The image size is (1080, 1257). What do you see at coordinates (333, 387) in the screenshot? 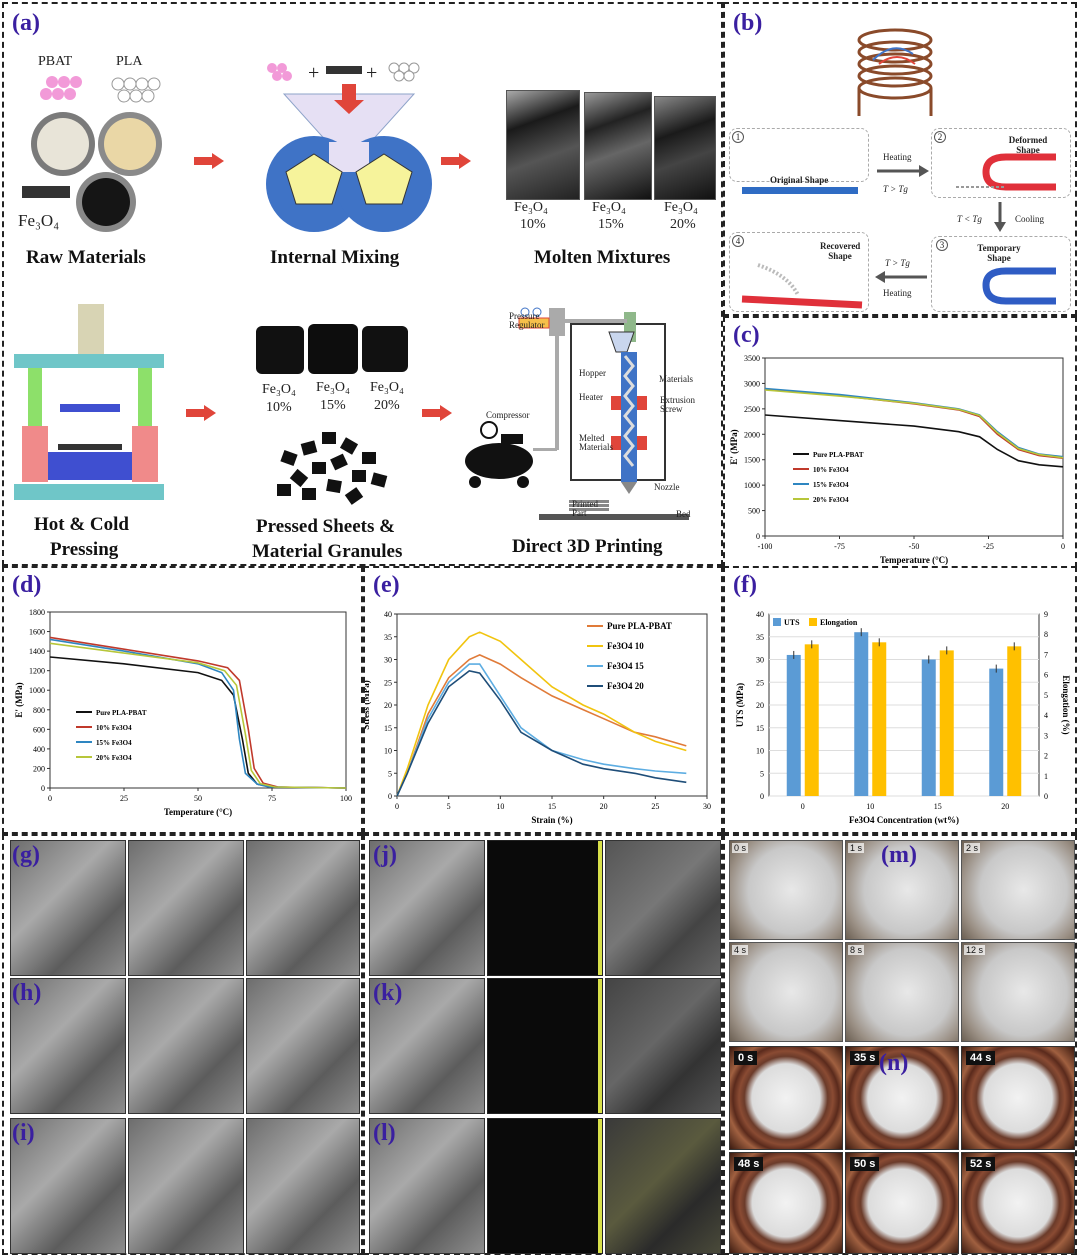
I see `sheet-label-15: Fe₃O₄` at bounding box center [333, 387].